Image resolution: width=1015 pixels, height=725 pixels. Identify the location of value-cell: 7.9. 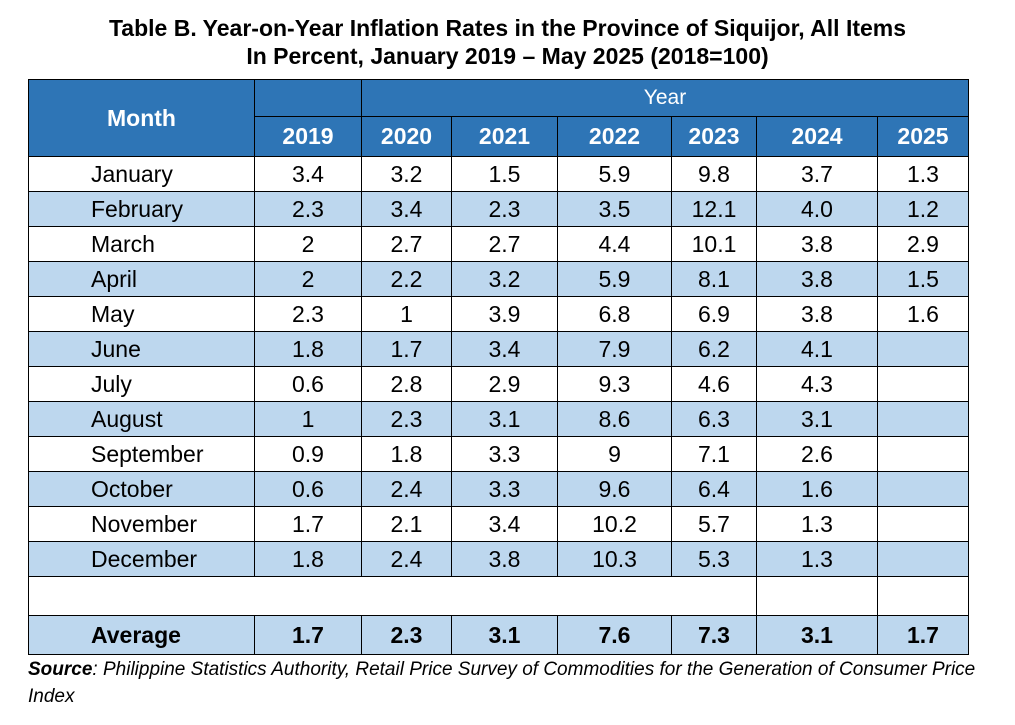
(614, 349).